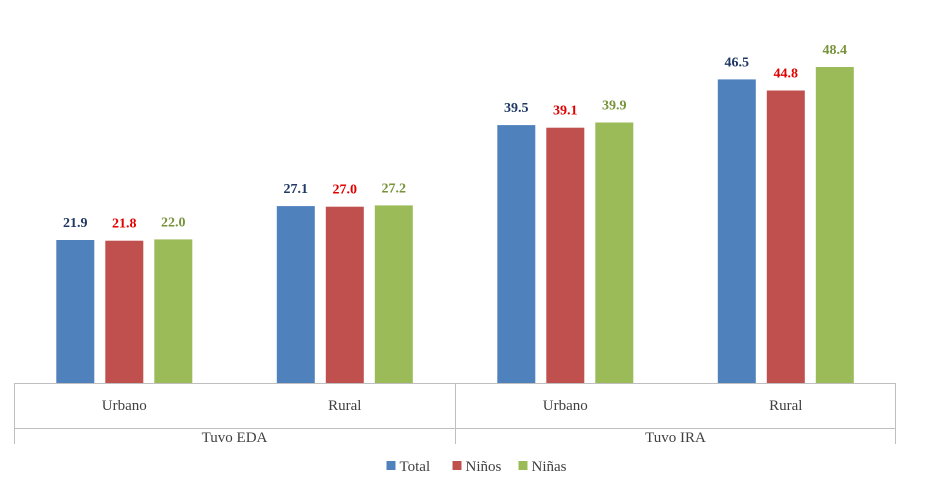 The height and width of the screenshot is (491, 945). I want to click on data-label-niños-1: 21.8, so click(124, 224).